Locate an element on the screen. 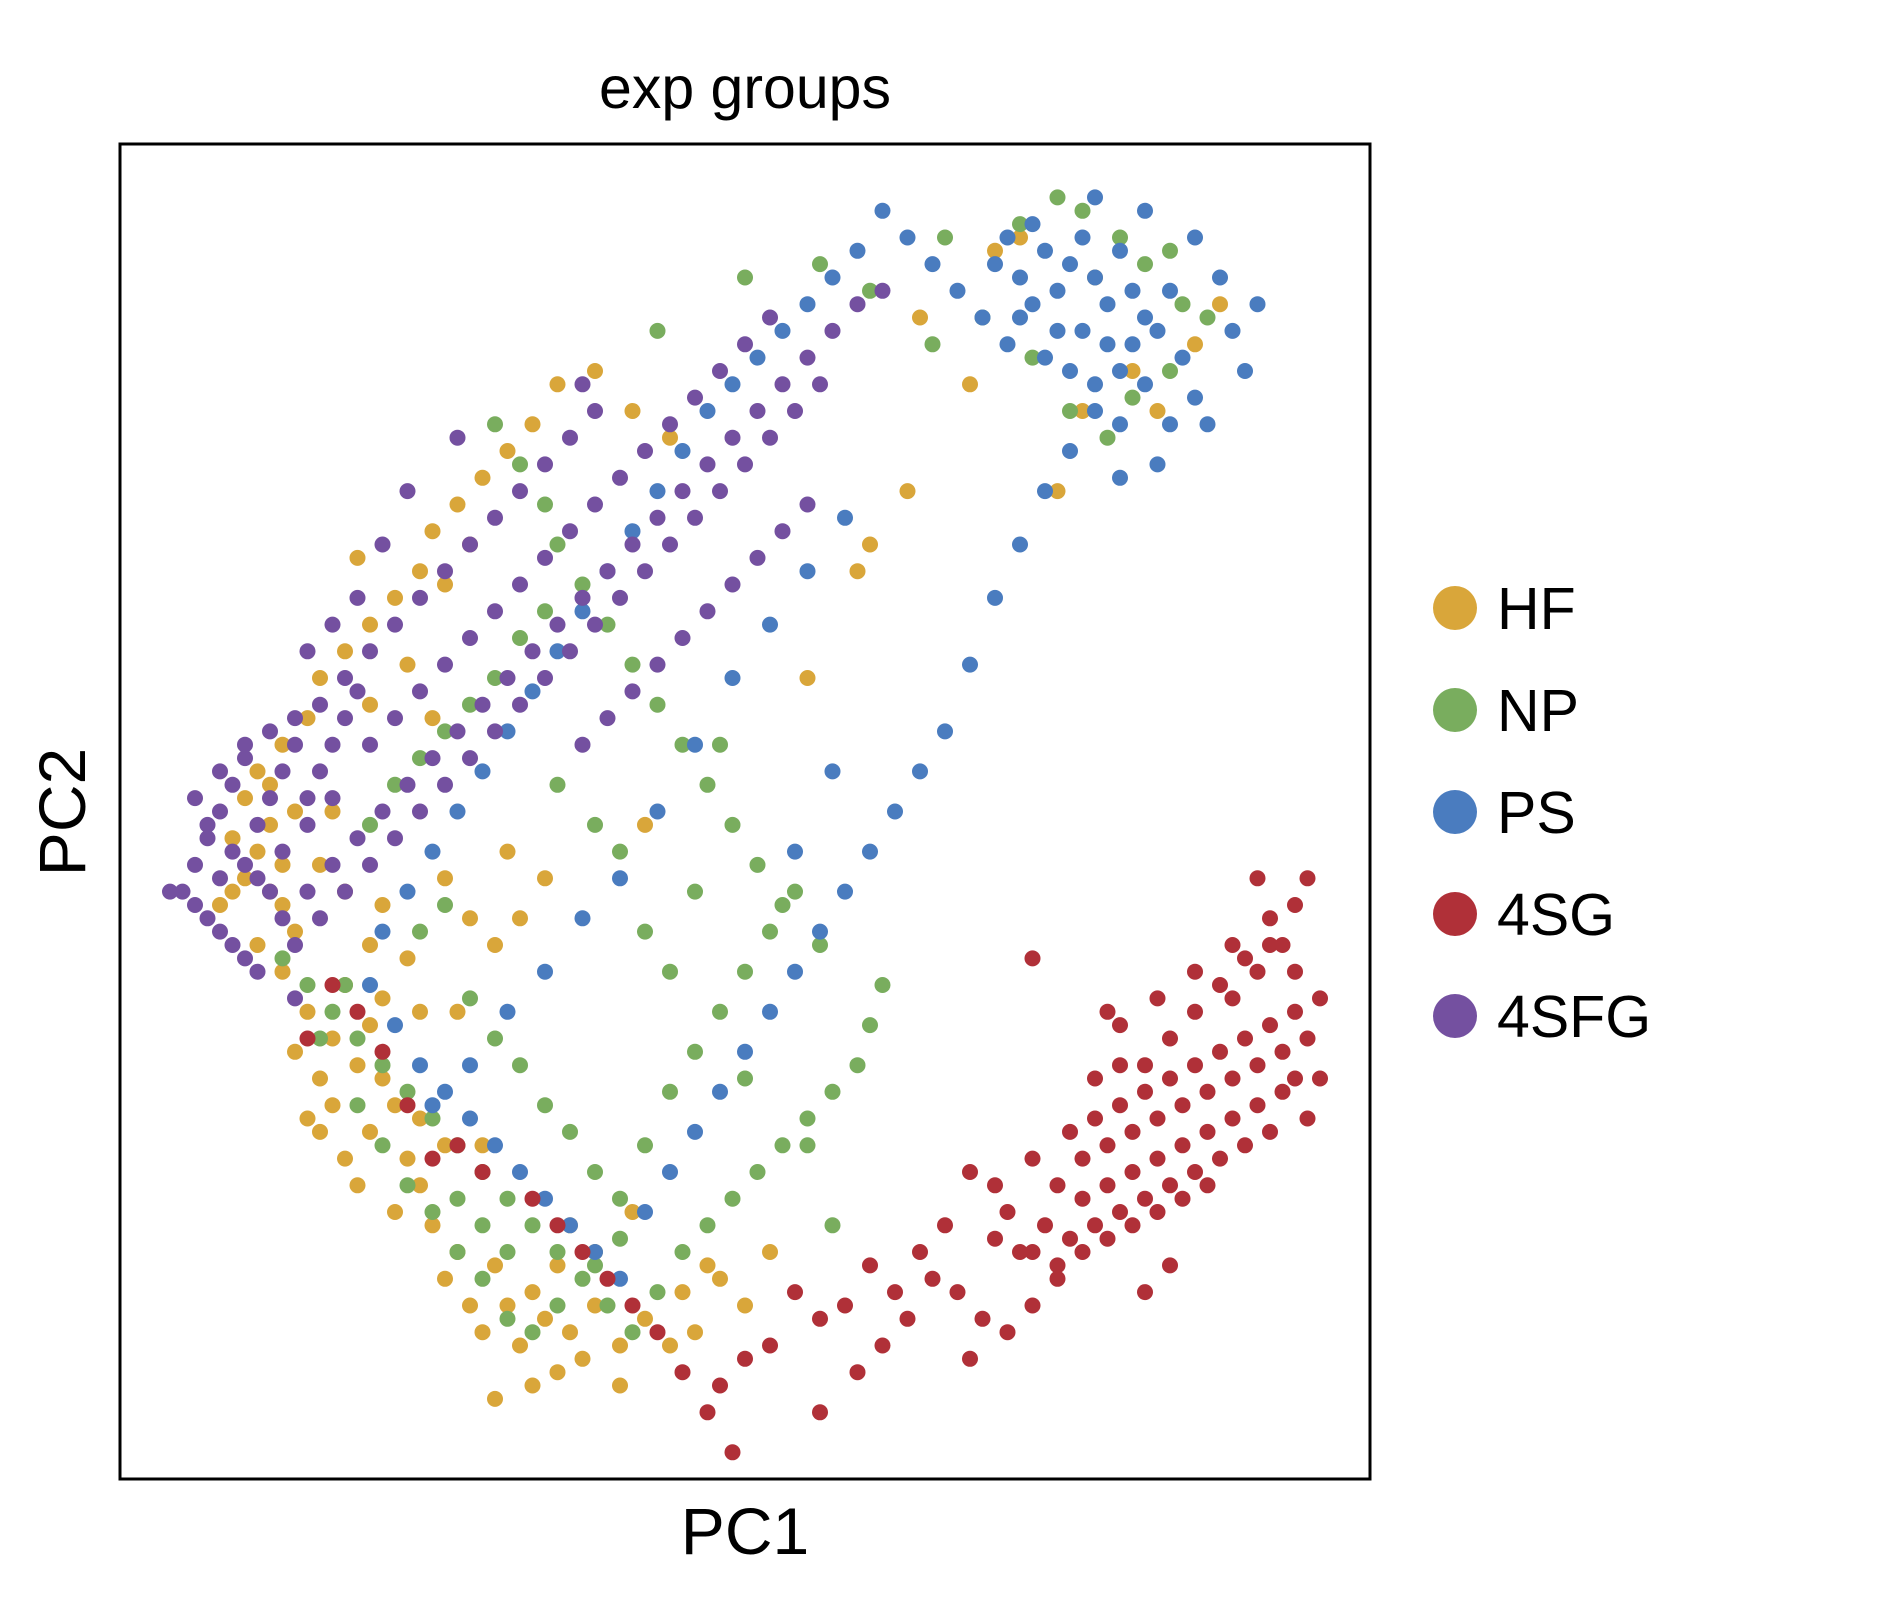 This screenshot has height=1600, width=1897. legend-label: 4SG is located at coordinates (1556, 915).